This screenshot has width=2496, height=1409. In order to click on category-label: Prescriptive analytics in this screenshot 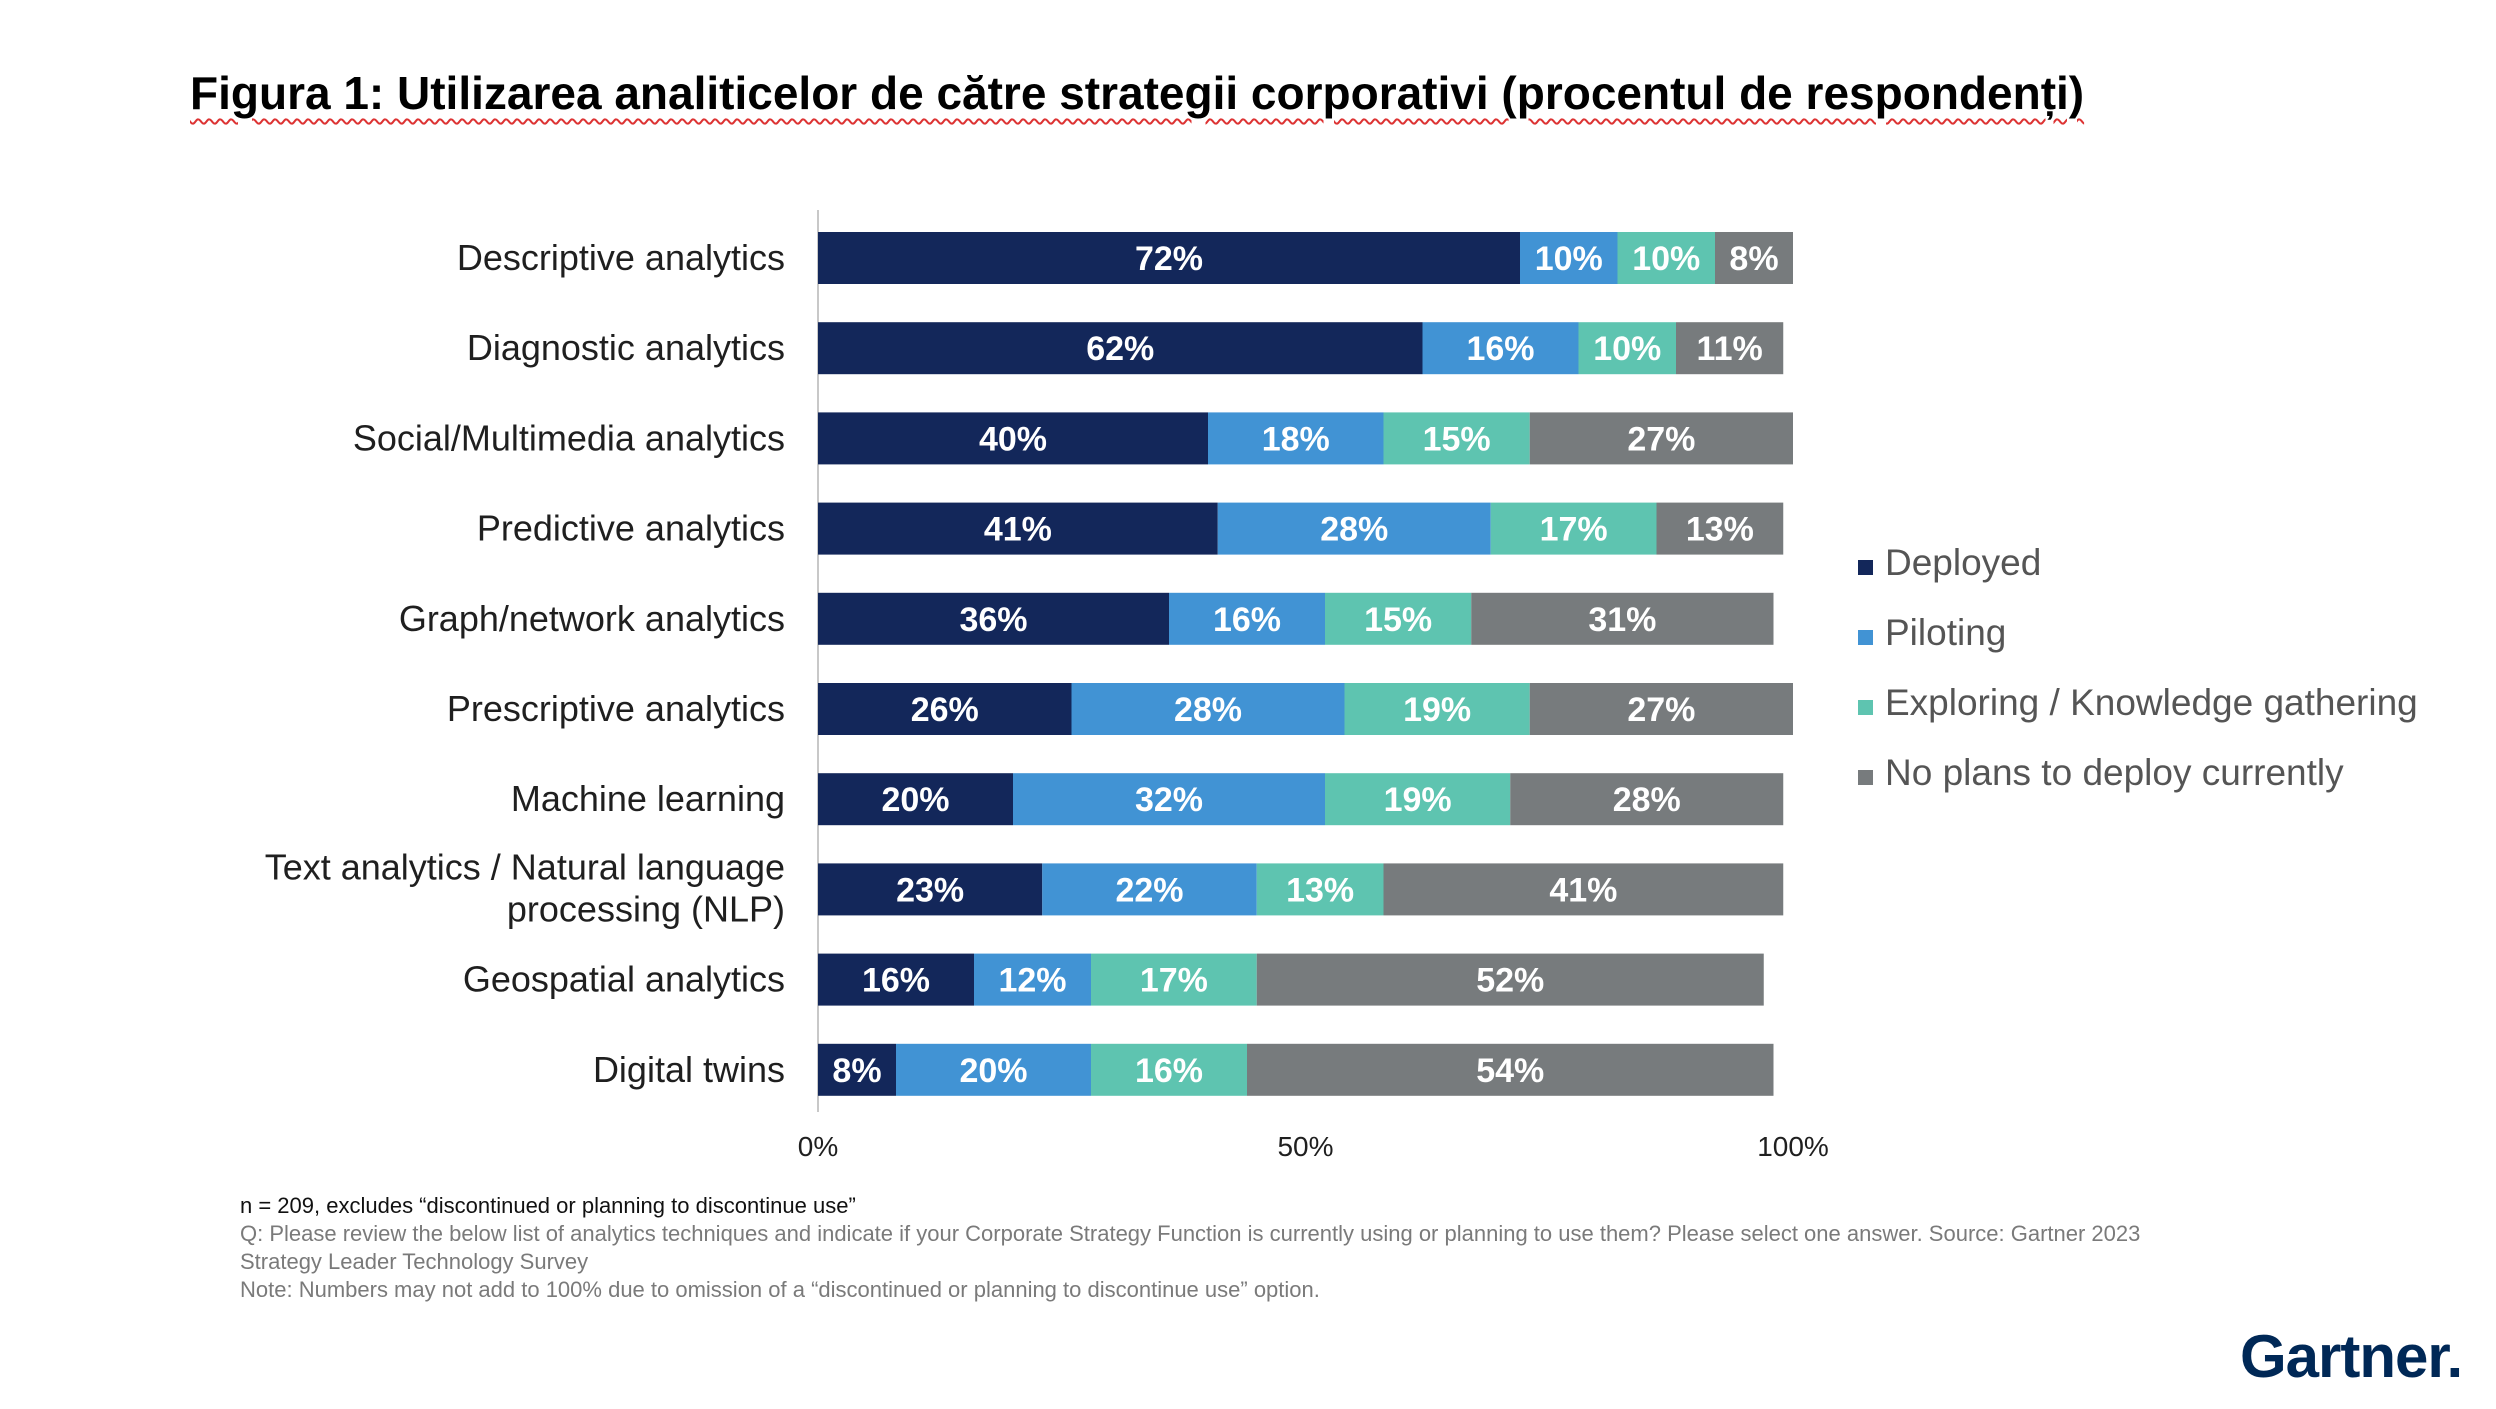, I will do `click(616, 708)`.